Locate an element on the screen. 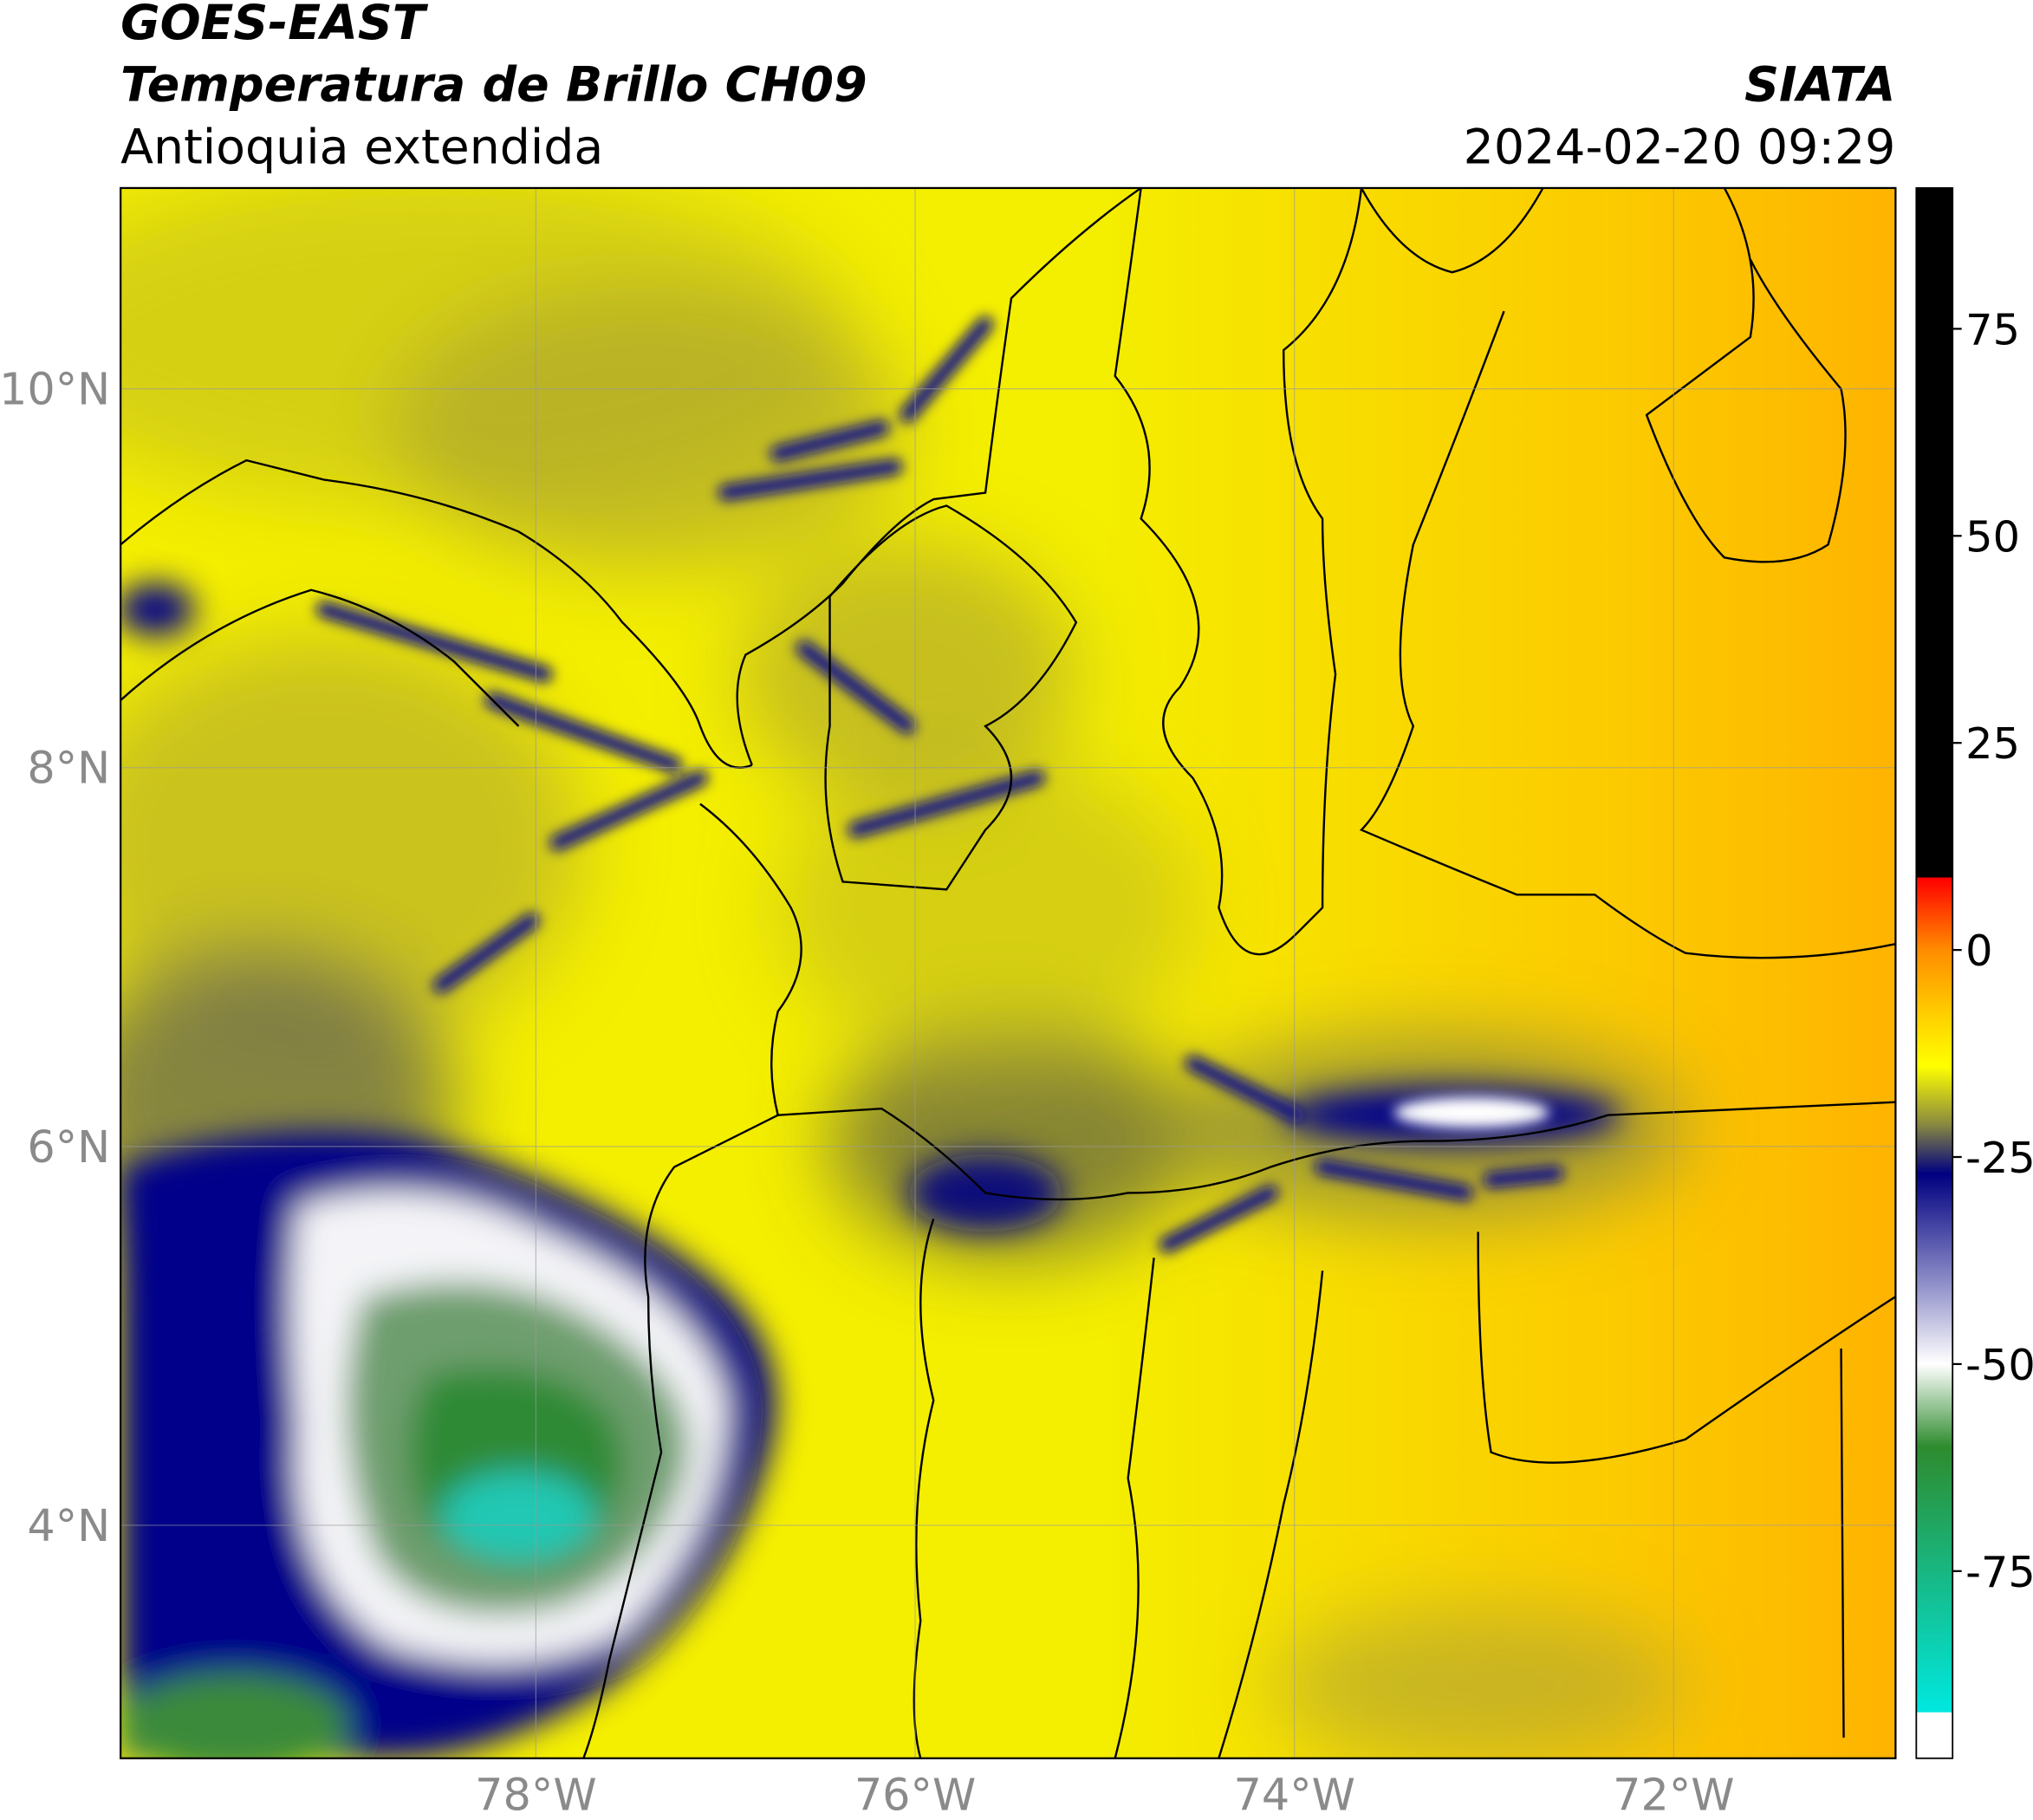 The image size is (2033, 1820). colorbar-tick-label: 25 is located at coordinates (1992, 743).